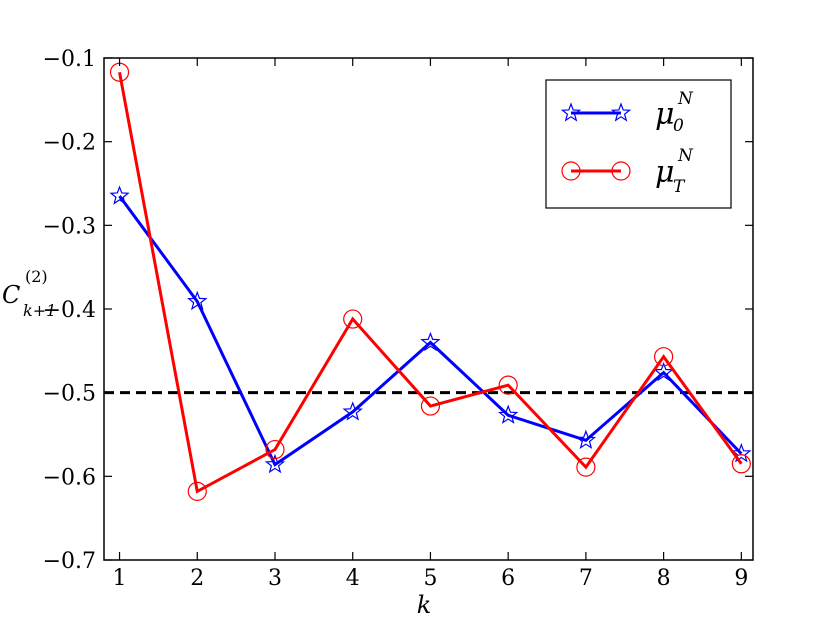 This screenshot has height=623, width=830. I want to click on x-tick-label: 7, so click(586, 578).